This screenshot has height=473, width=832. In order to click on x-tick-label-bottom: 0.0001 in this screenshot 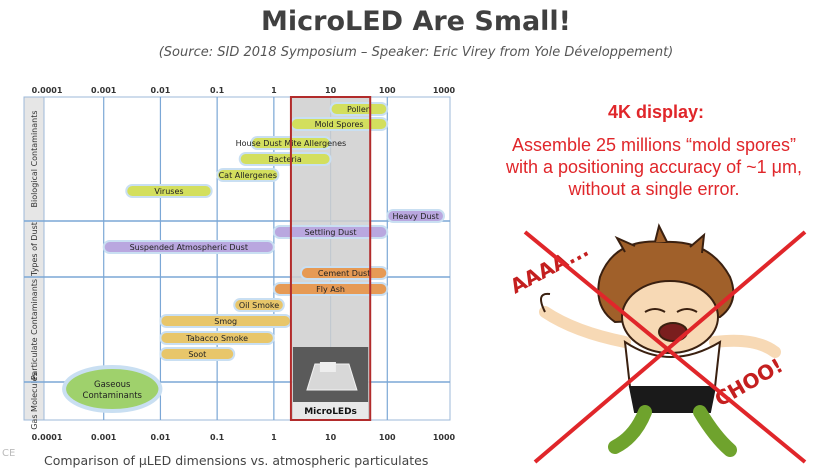, I will do `click(47, 437)`.